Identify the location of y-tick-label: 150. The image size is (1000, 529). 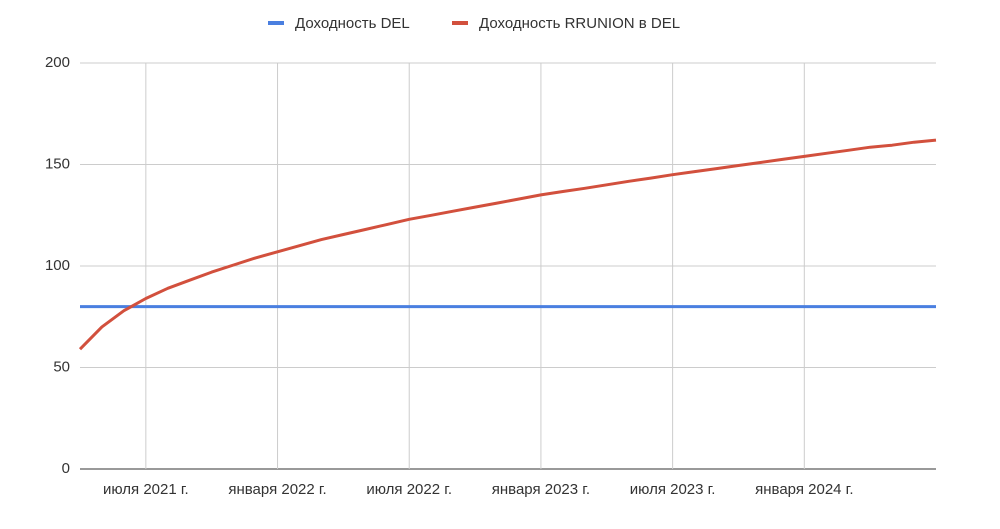
(57, 163).